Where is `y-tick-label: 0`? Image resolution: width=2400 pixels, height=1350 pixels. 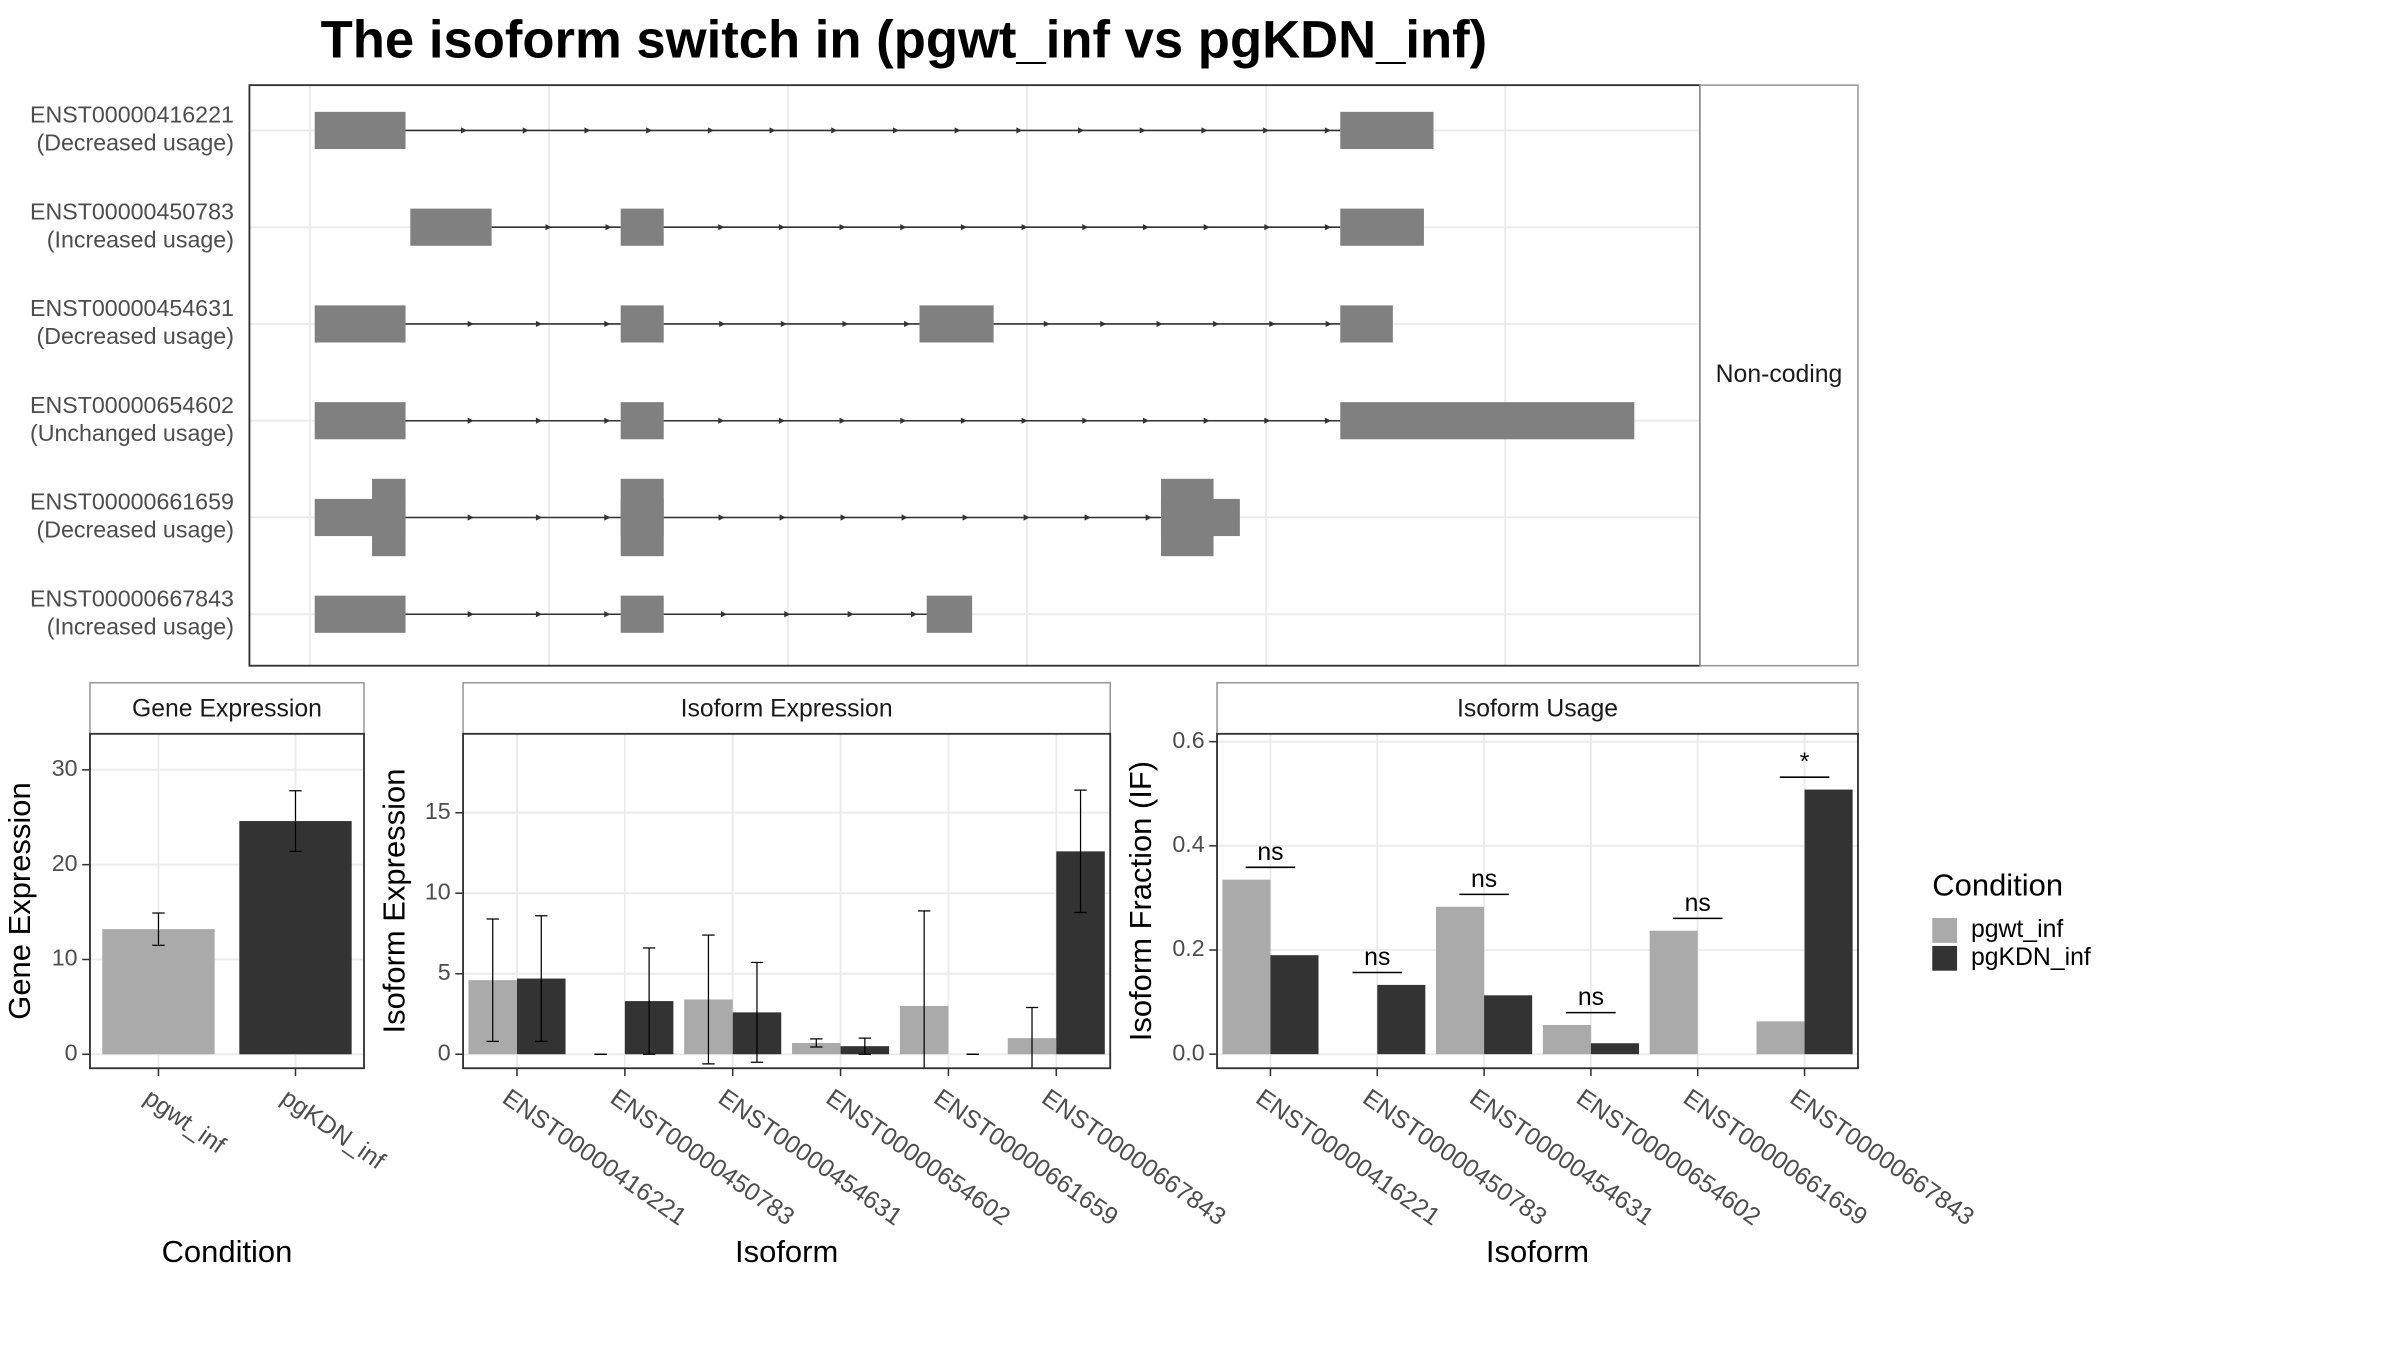
y-tick-label: 0 is located at coordinates (444, 1052).